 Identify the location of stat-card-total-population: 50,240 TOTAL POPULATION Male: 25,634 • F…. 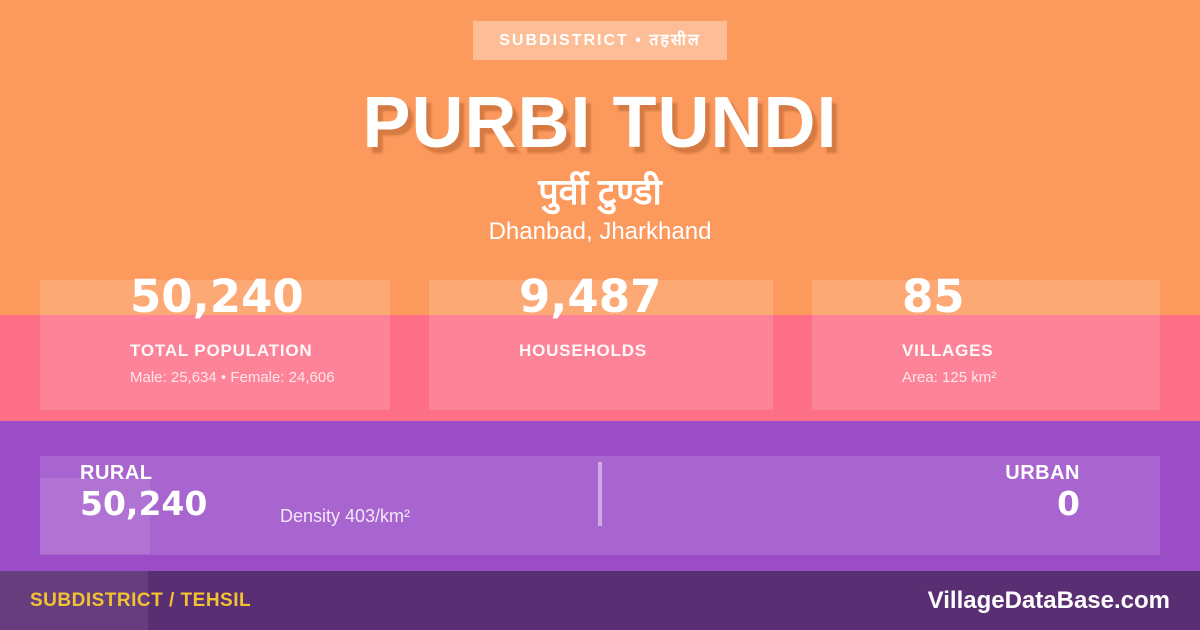
(215, 340).